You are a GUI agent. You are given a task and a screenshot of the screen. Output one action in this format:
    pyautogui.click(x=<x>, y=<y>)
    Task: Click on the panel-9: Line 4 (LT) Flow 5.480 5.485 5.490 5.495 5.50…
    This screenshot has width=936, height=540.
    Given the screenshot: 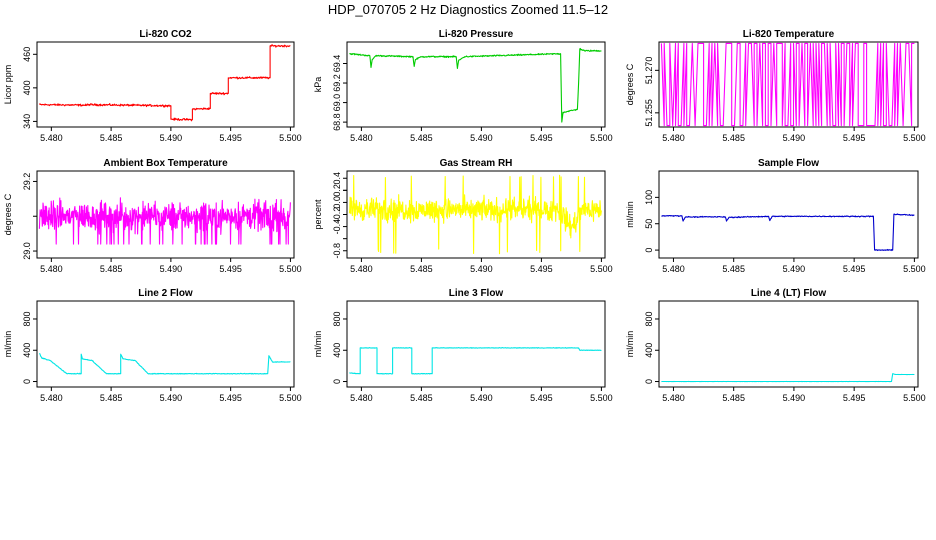 What is the action you would take?
    pyautogui.click(x=775, y=345)
    